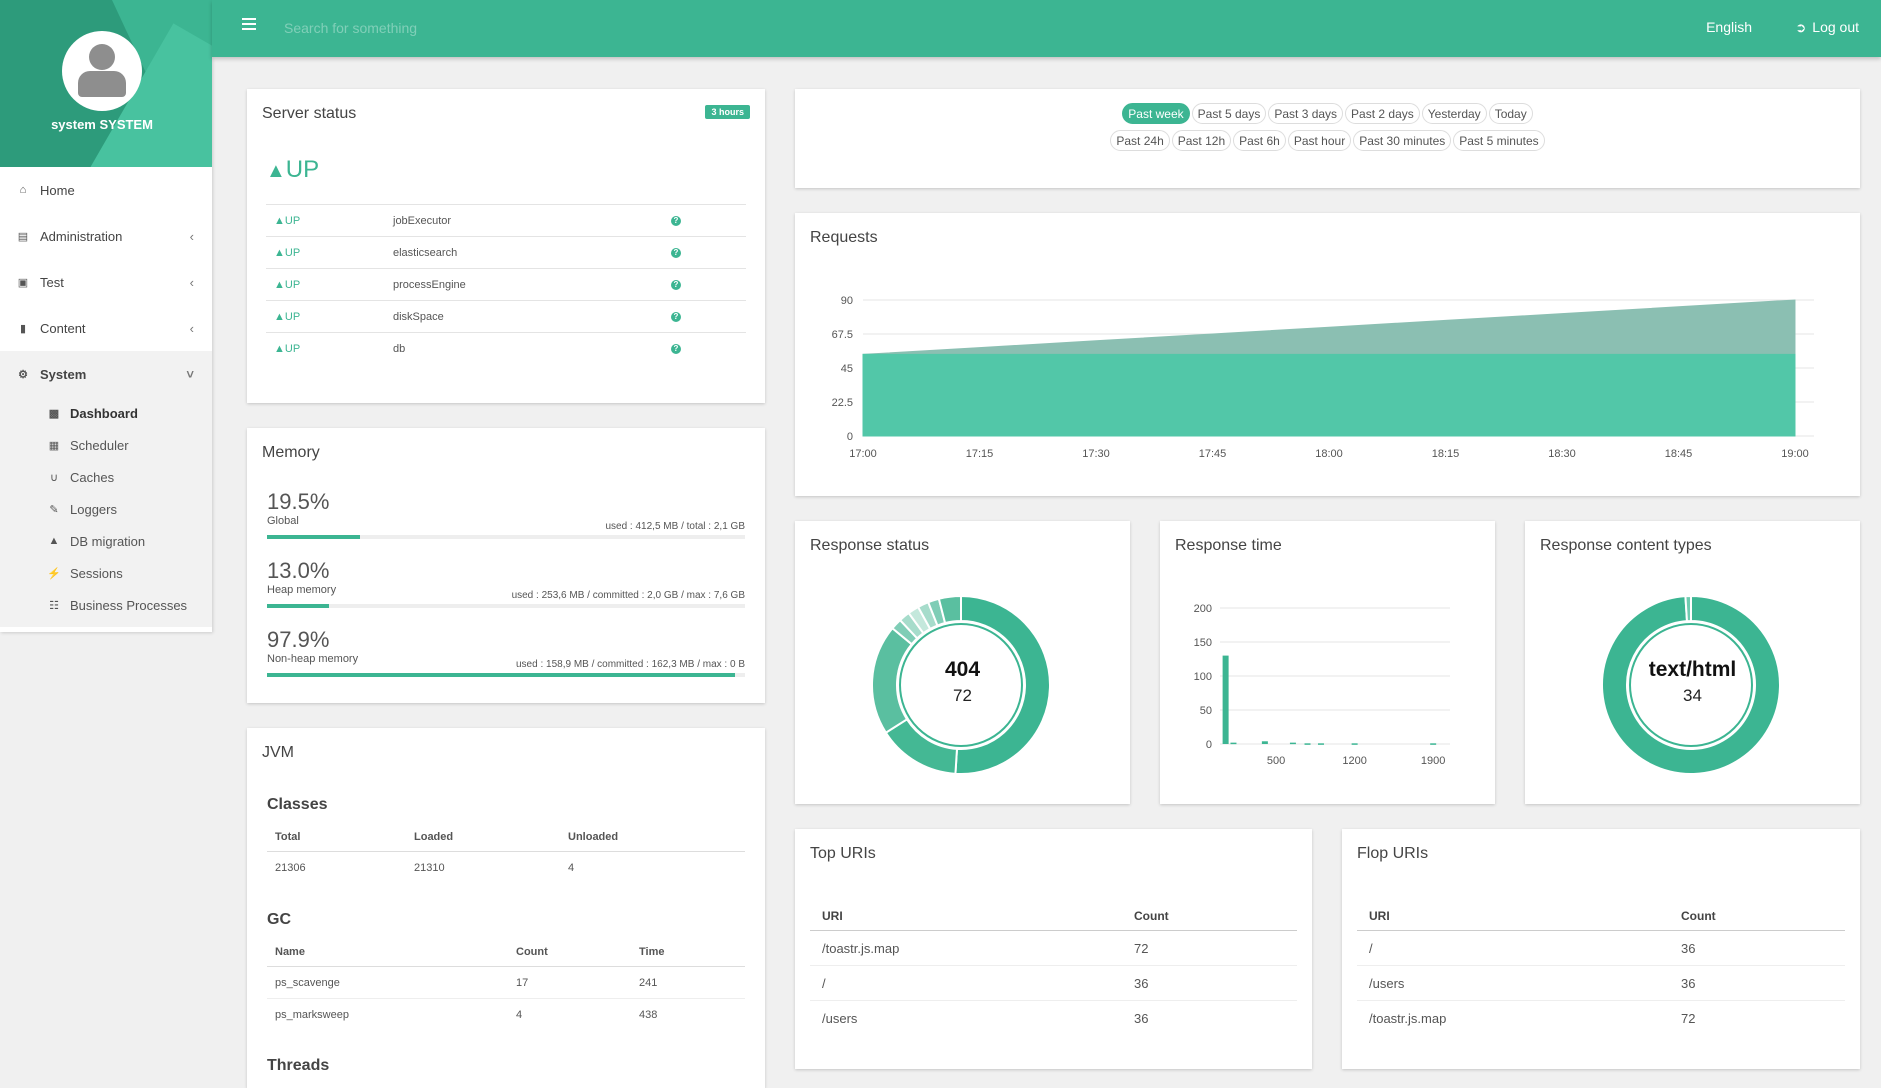  I want to click on period-past-5-days: Past 5 days, so click(1229, 113).